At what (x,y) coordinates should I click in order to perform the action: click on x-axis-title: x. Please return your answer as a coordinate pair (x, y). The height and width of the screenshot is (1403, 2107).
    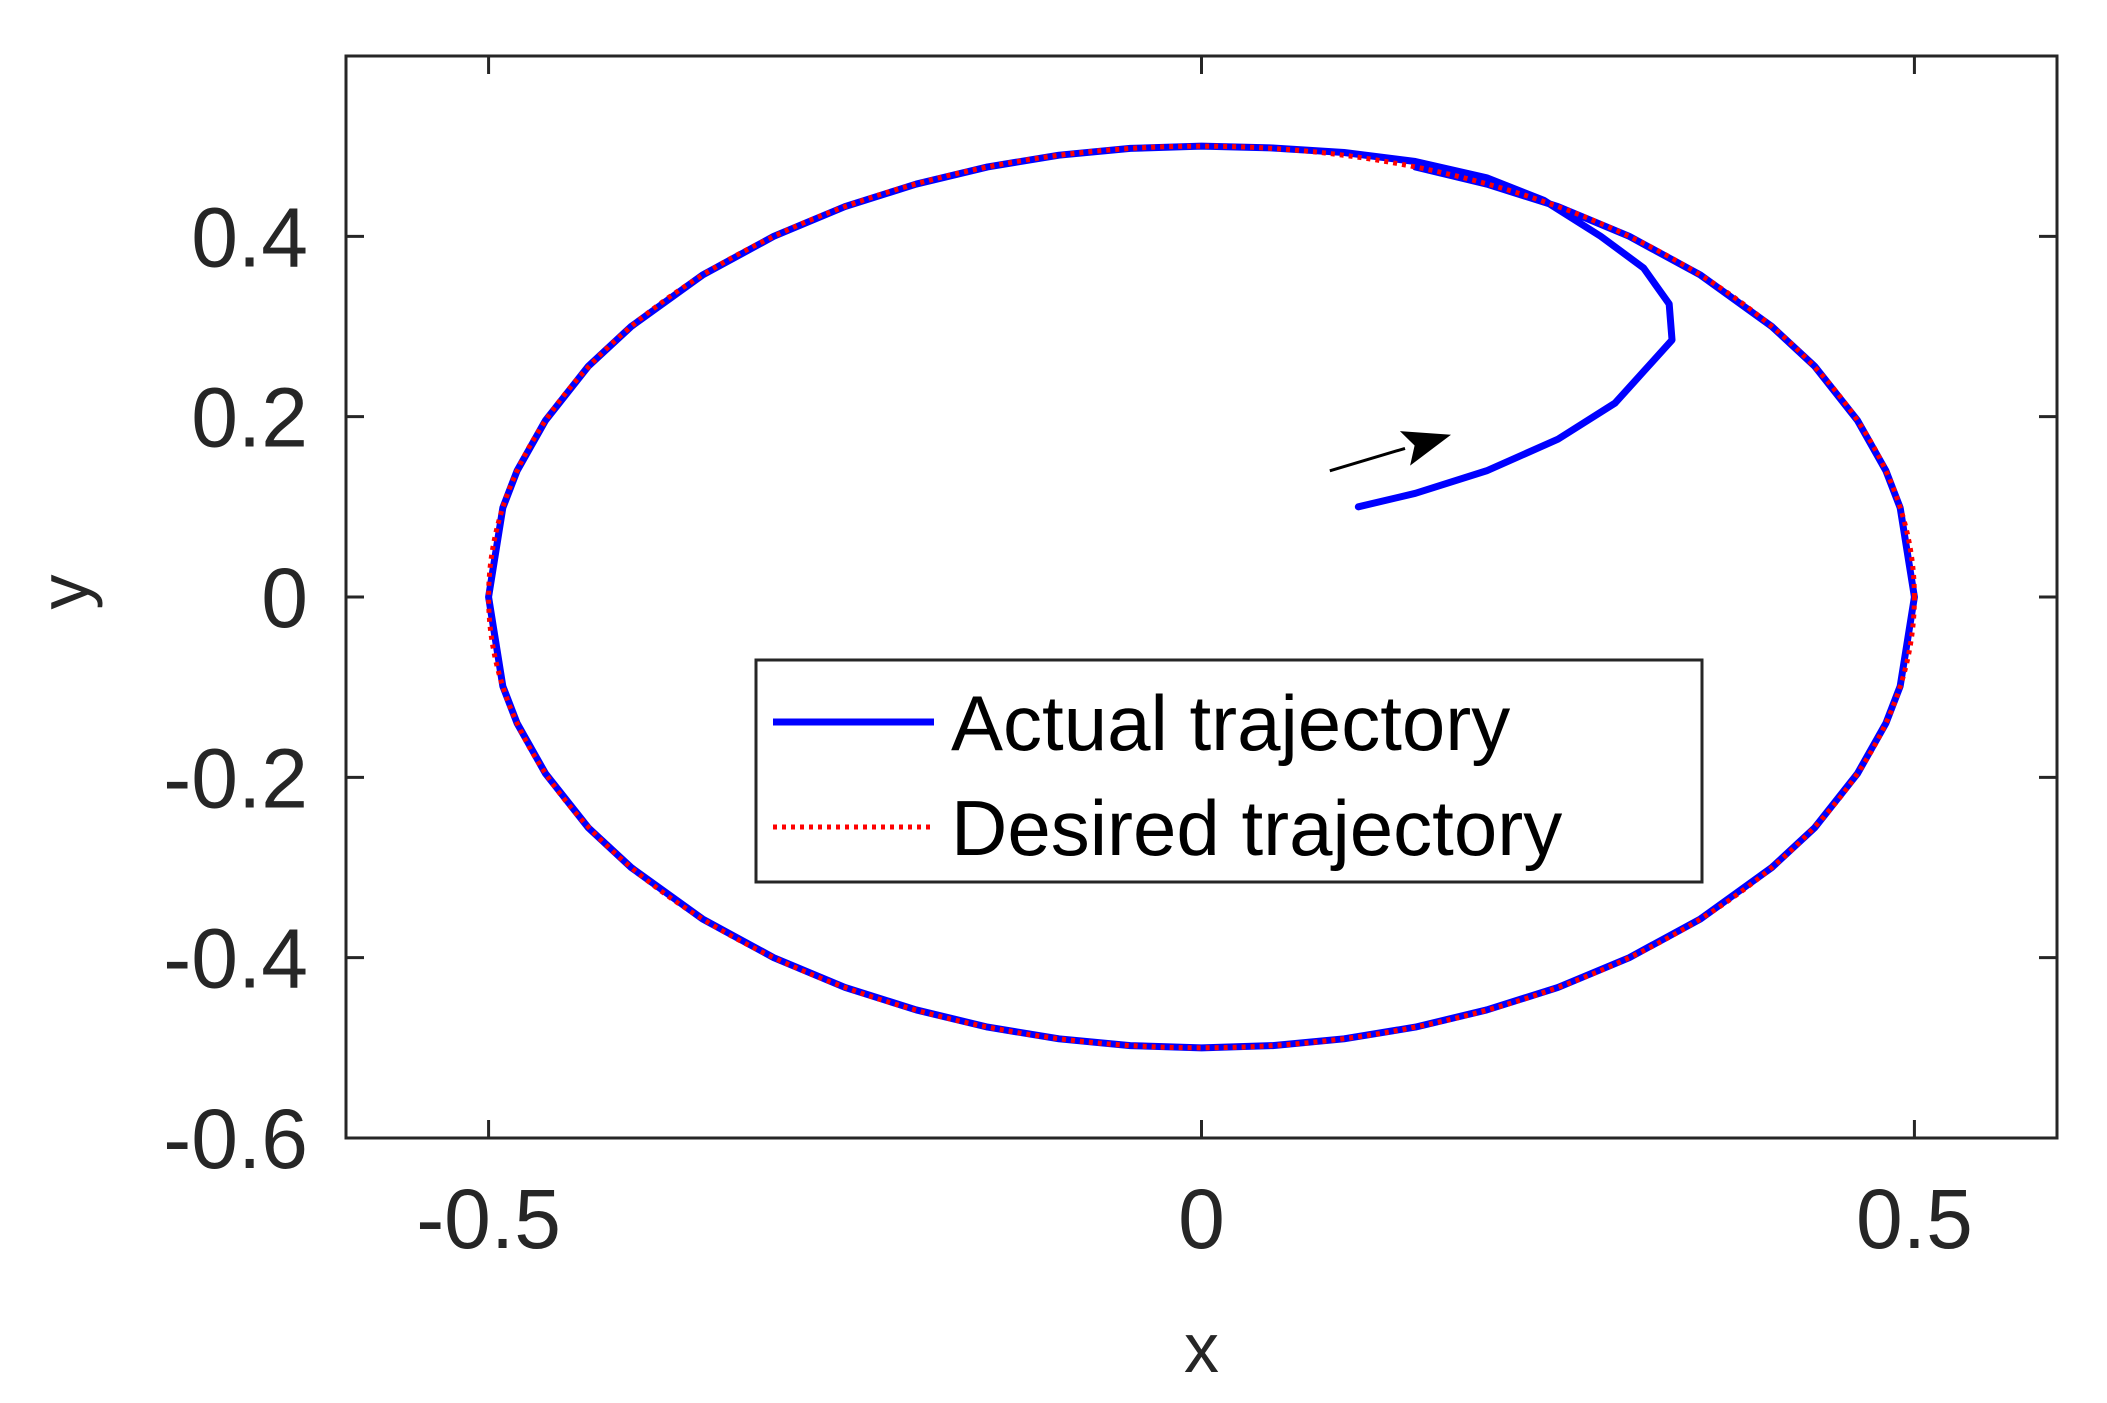
    Looking at the image, I should click on (1201, 1348).